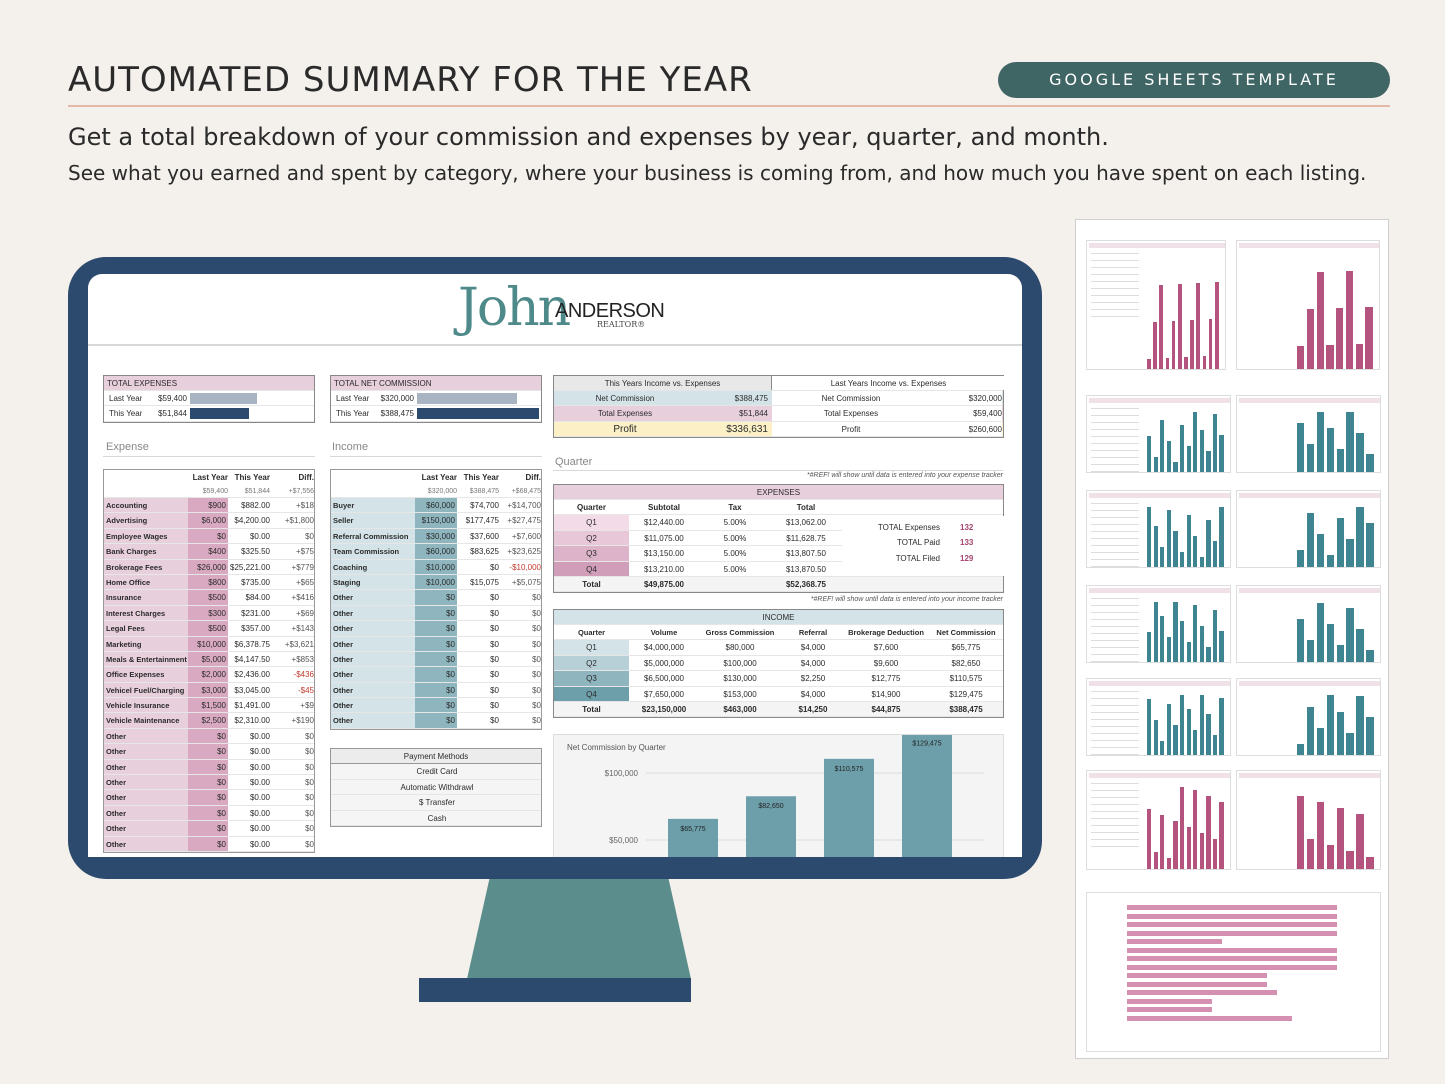 The height and width of the screenshot is (1084, 1445). What do you see at coordinates (591, 632) in the screenshot?
I see `qinc-col-0: Quarter` at bounding box center [591, 632].